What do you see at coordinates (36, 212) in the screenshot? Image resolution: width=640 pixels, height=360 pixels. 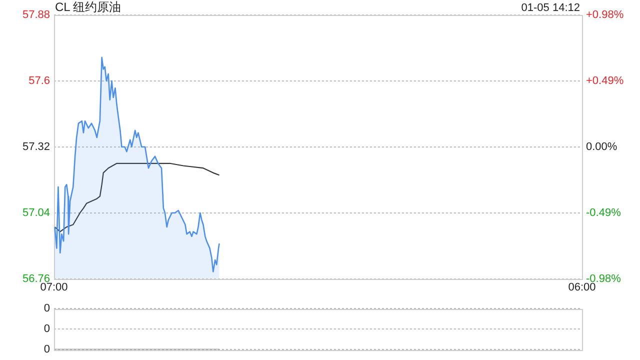 I see `y-tick-label: 57.04` at bounding box center [36, 212].